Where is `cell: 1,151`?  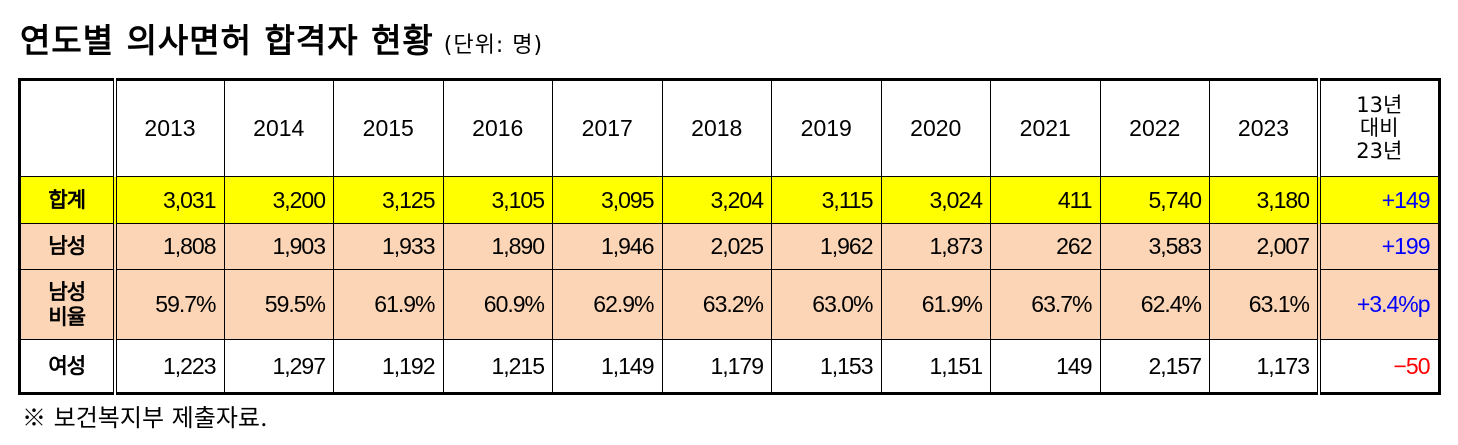
cell: 1,151 is located at coordinates (935, 366).